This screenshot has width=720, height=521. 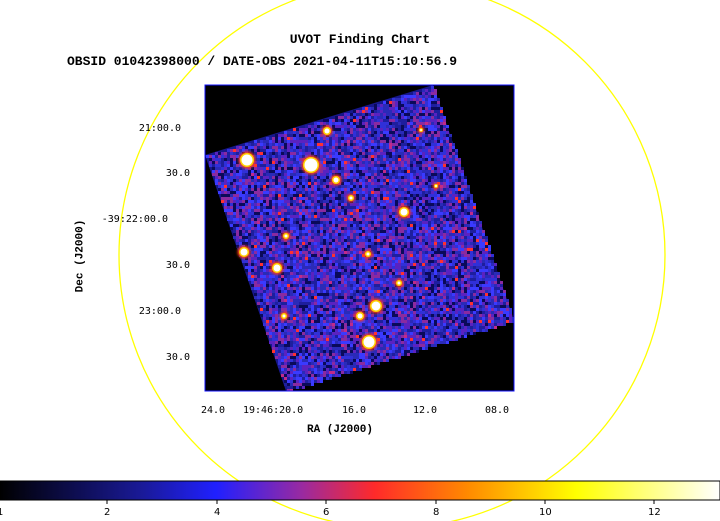 I want to click on dec-tick: 23:00.0, so click(x=159, y=311).